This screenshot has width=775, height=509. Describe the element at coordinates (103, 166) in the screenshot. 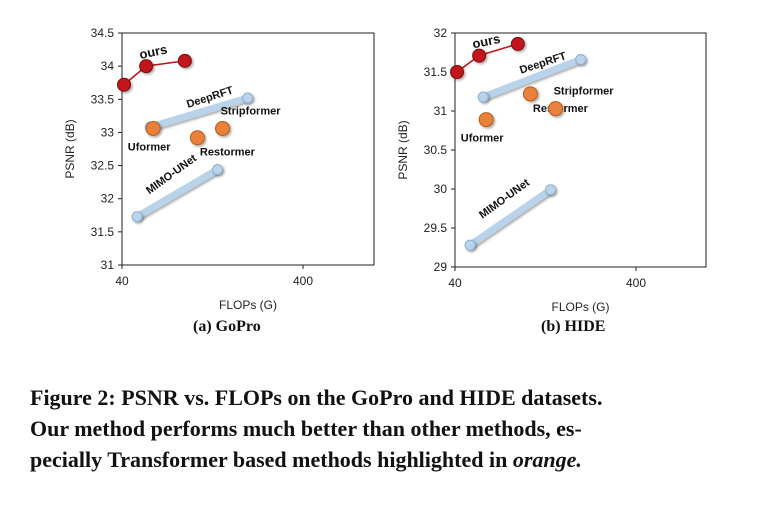

I see `y-tick-label: 32.5` at that location.